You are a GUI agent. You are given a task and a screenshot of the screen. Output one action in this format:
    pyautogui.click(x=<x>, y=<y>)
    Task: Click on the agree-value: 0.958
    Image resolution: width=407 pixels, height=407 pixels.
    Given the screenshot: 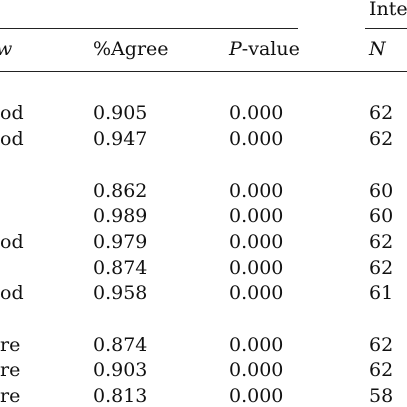 What is the action you would take?
    pyautogui.click(x=120, y=293)
    